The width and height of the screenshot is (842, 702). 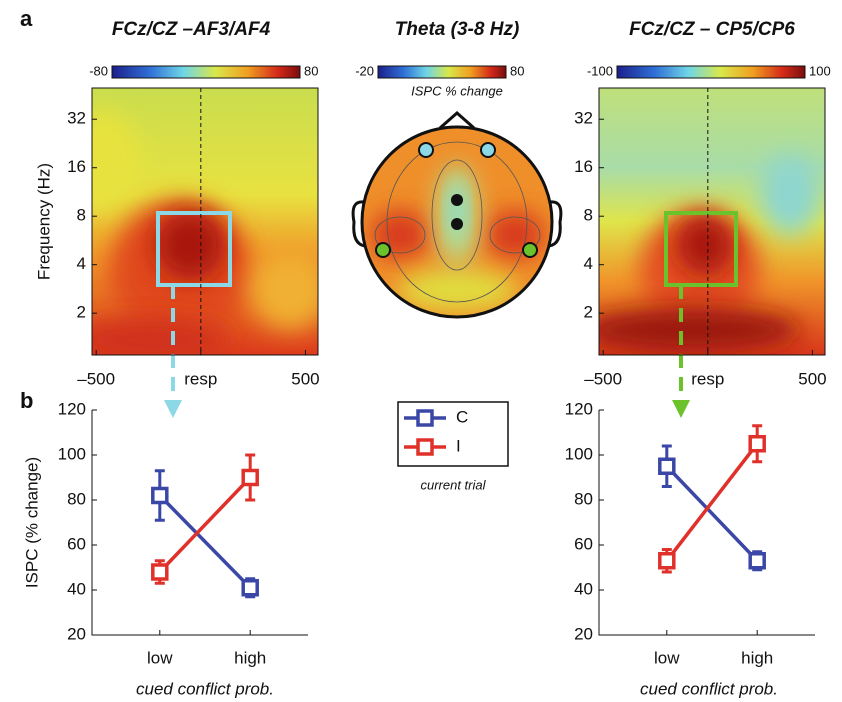 I want to click on legend-label: I, so click(x=458, y=445).